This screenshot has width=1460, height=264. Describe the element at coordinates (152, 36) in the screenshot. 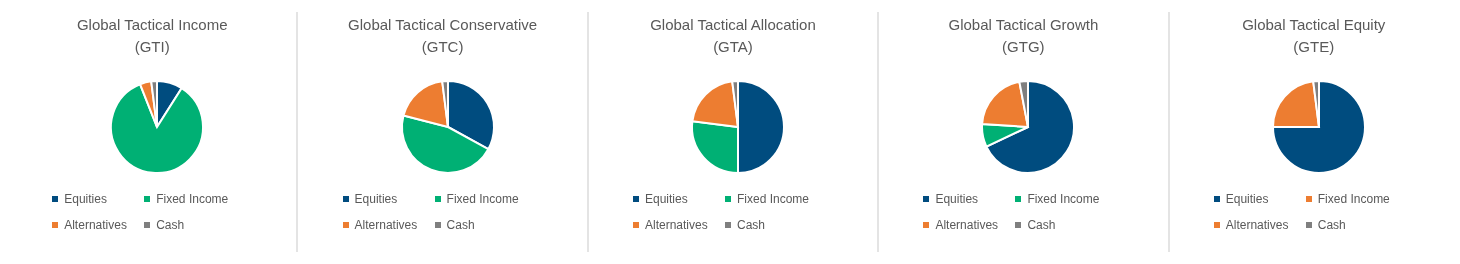

I see `chart-title: Global Tactical Income (GTI)` at that location.